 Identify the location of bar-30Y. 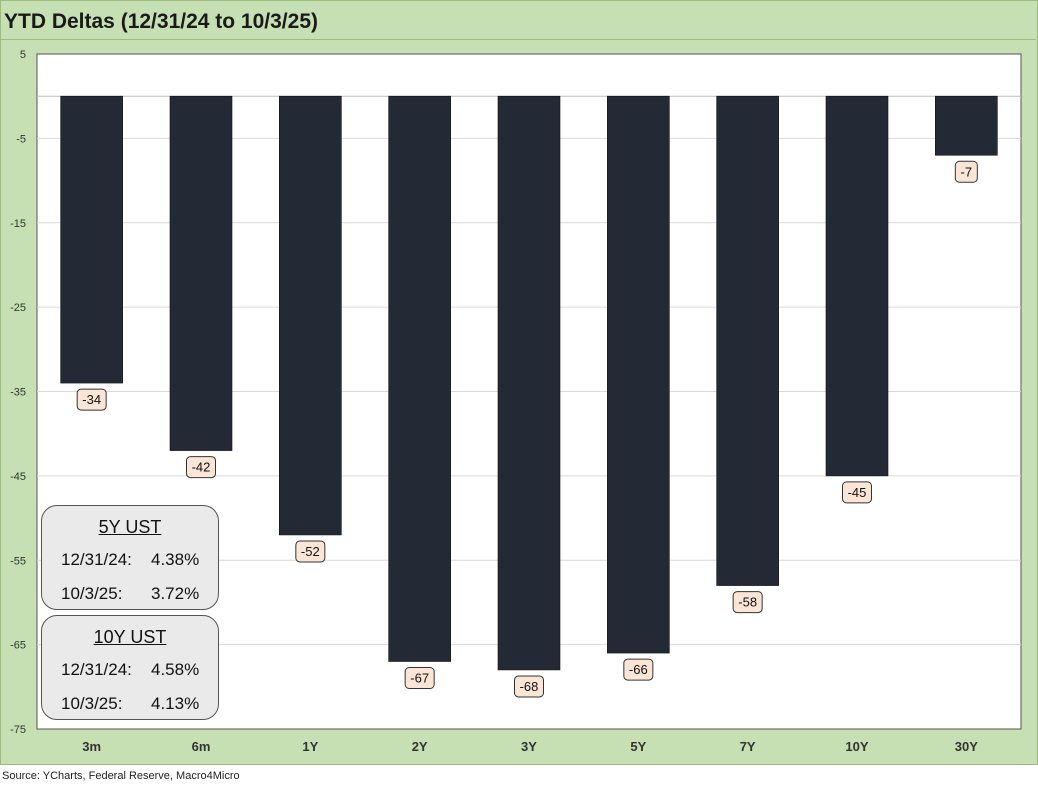
(966, 125).